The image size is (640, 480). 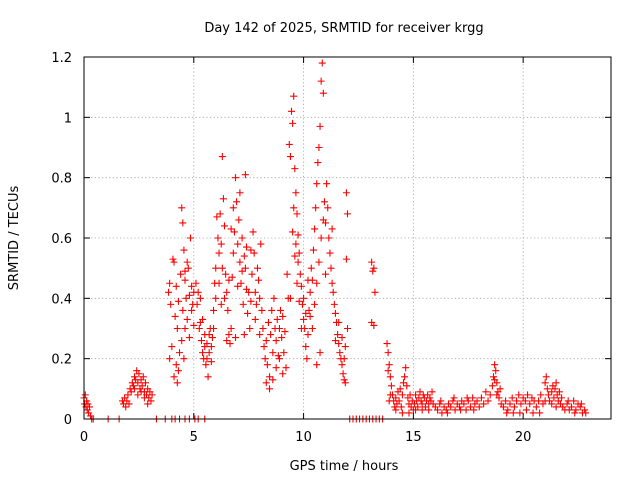 I want to click on y-tick-label: 1, so click(x=68, y=118).